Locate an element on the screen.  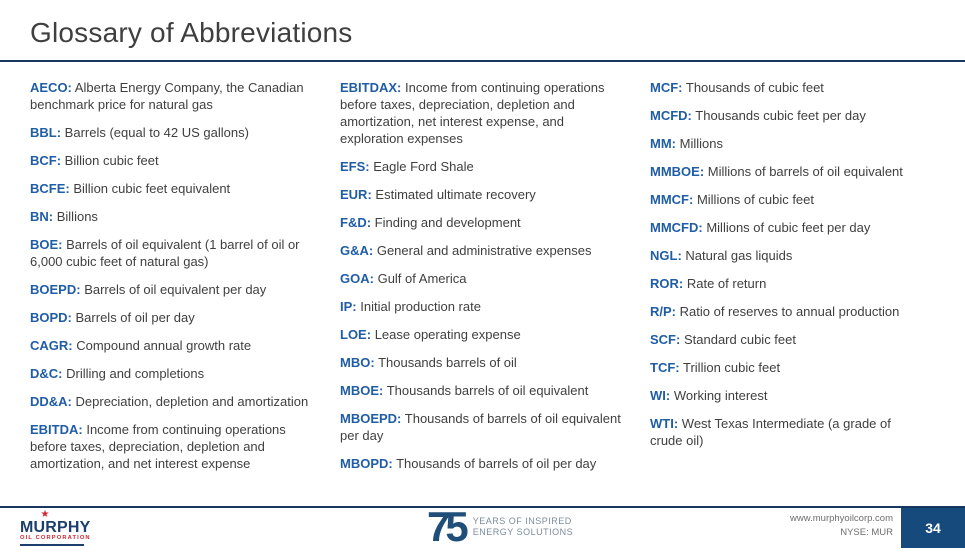
page-number-badge: 34 is located at coordinates (933, 528).